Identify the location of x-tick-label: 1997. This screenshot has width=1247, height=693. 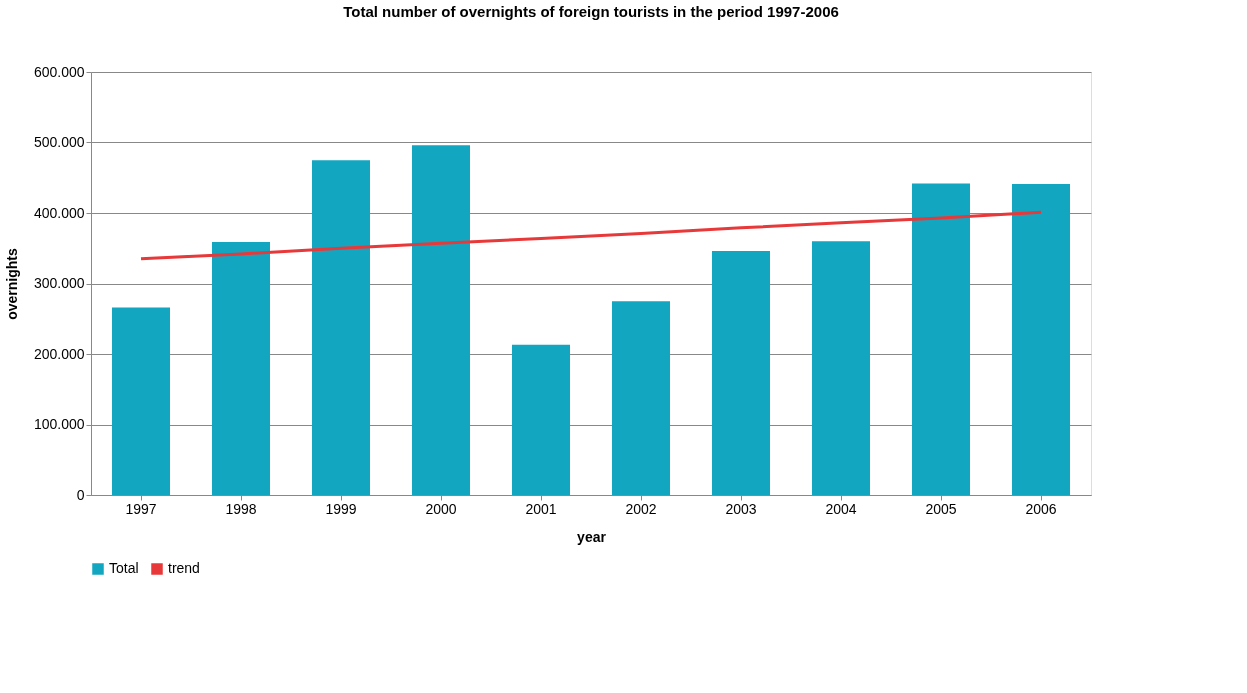
(141, 508).